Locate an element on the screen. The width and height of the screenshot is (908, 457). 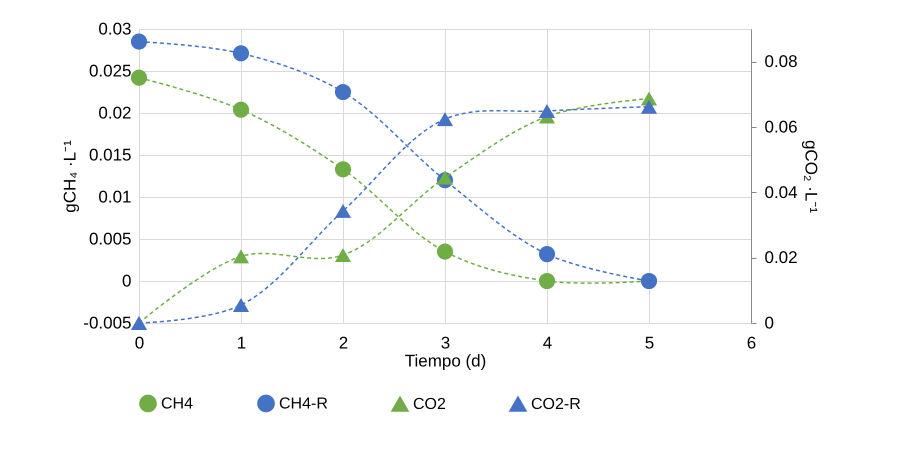
x-tick-label: 3 is located at coordinates (445, 343).